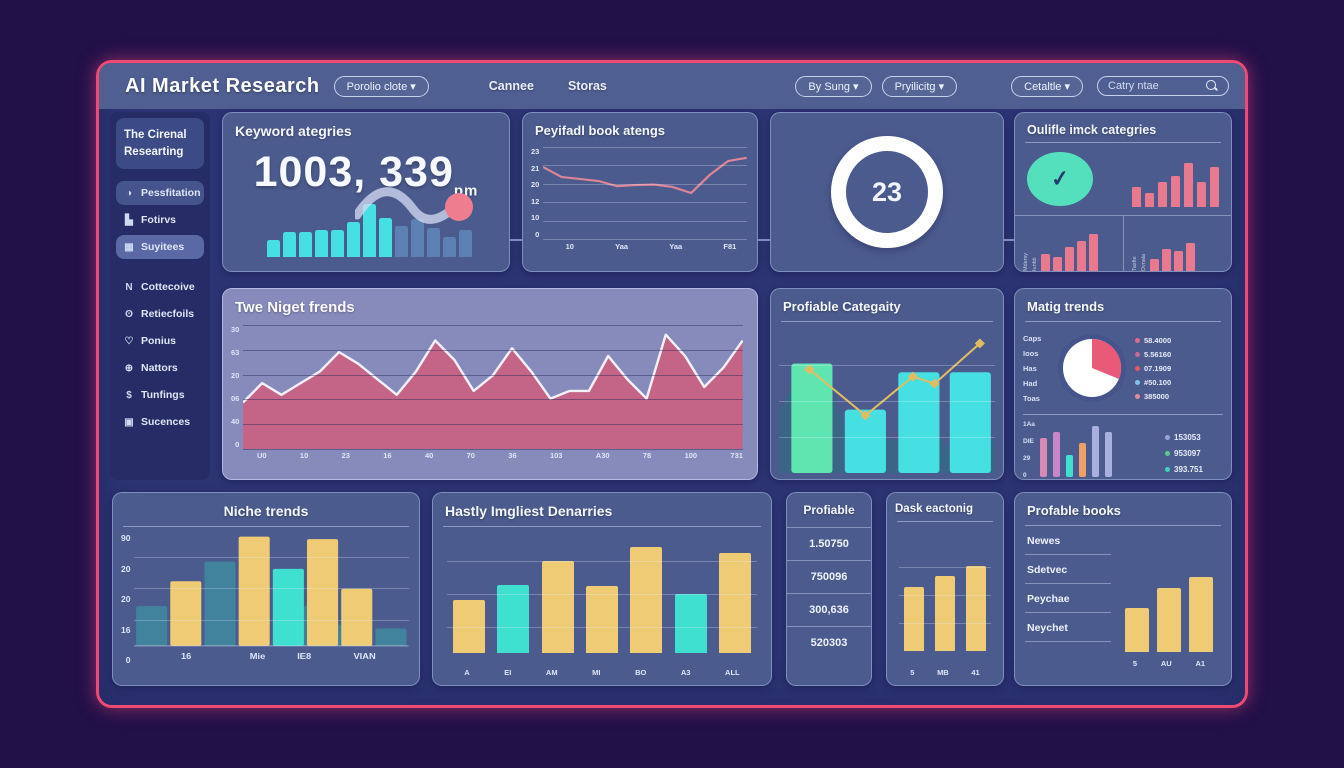 Image resolution: width=1344 pixels, height=768 pixels. What do you see at coordinates (160, 314) in the screenshot?
I see `sidebar-item-4: ʘ Retiecfoils` at bounding box center [160, 314].